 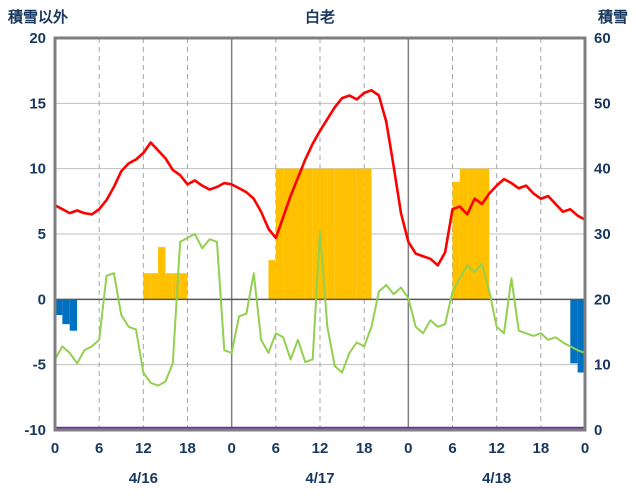 I want to click on right-axis-tick: 0, so click(x=598, y=430).